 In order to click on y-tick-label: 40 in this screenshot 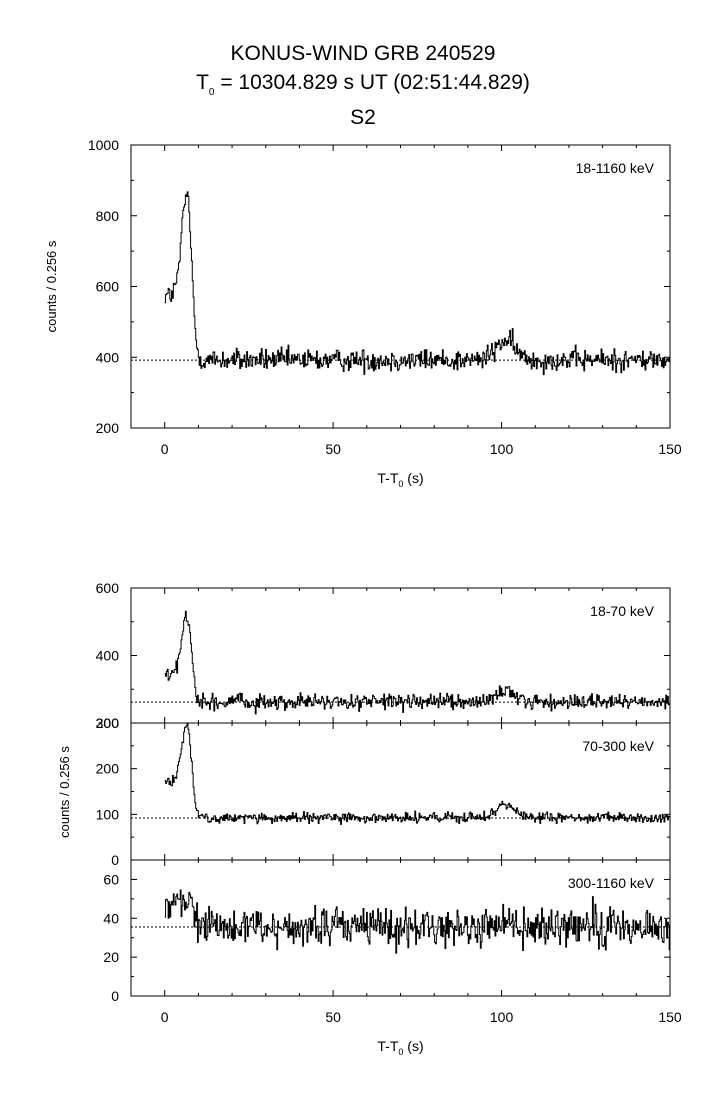, I will do `click(111, 918)`.